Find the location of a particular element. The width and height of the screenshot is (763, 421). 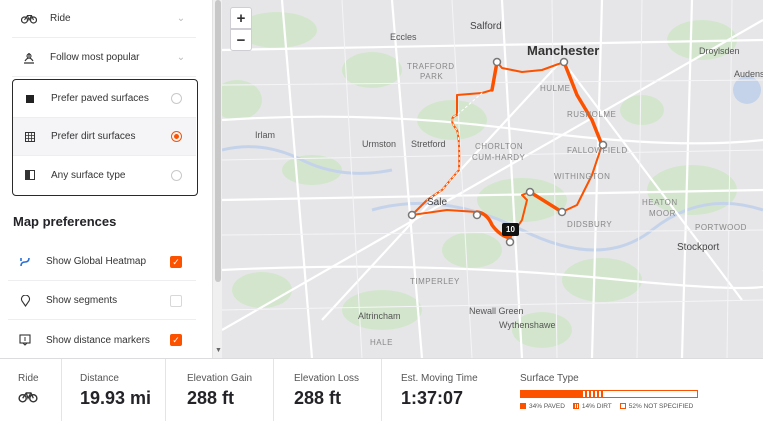

surface-option-label: Any surface type is located at coordinates (88, 175).